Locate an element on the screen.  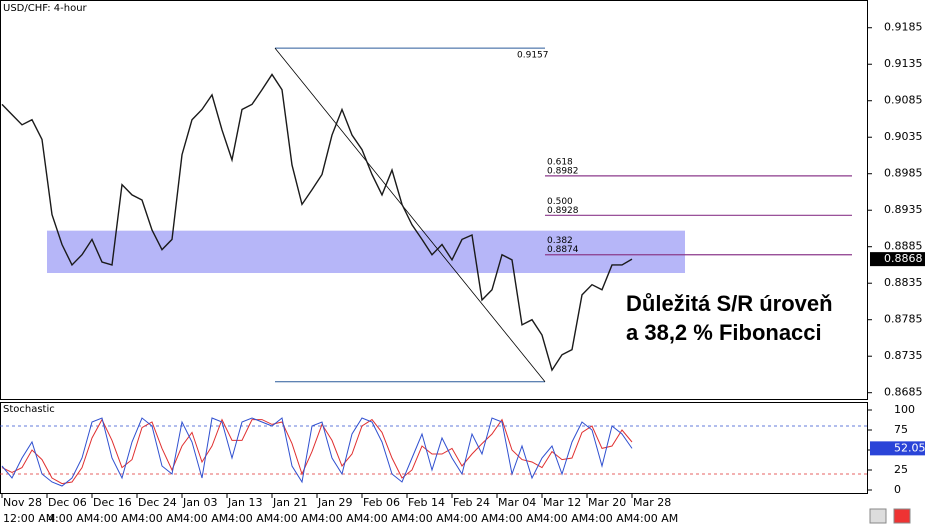
x-tick-label: Feb 06 is located at coordinates (381, 502).